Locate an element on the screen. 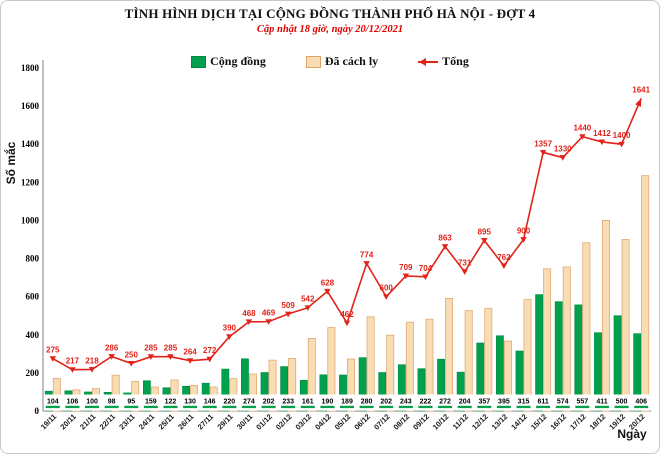 This screenshot has width=660, height=454. y-axis-tick-label: 600 is located at coordinates (33, 297).